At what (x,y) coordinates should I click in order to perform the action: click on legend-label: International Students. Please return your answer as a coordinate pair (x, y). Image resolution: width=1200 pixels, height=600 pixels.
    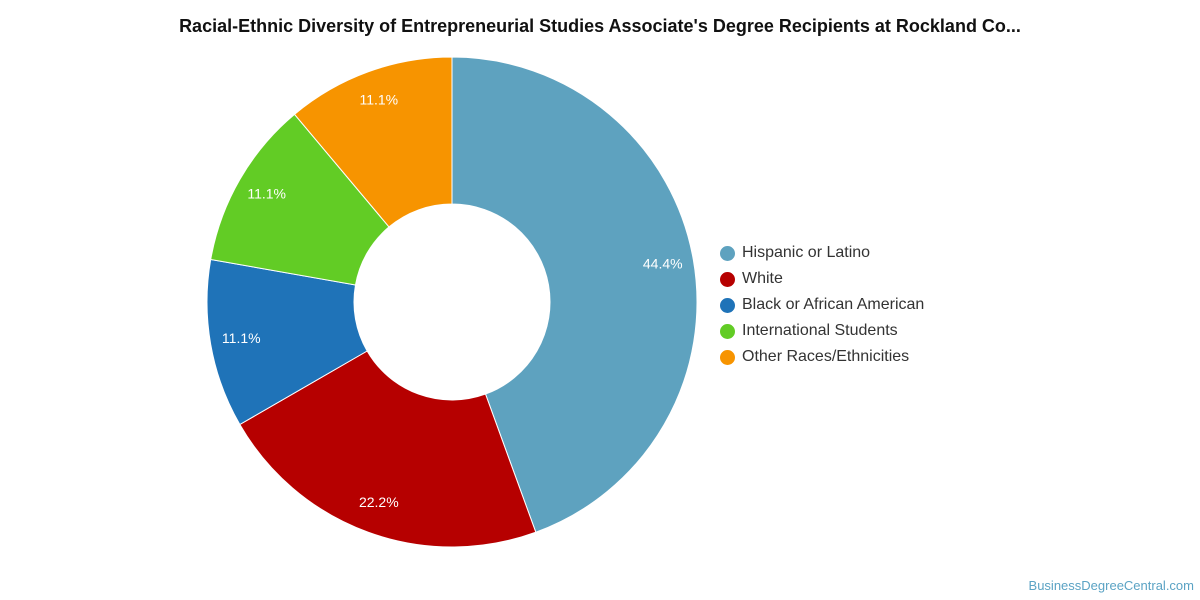
    Looking at the image, I should click on (820, 330).